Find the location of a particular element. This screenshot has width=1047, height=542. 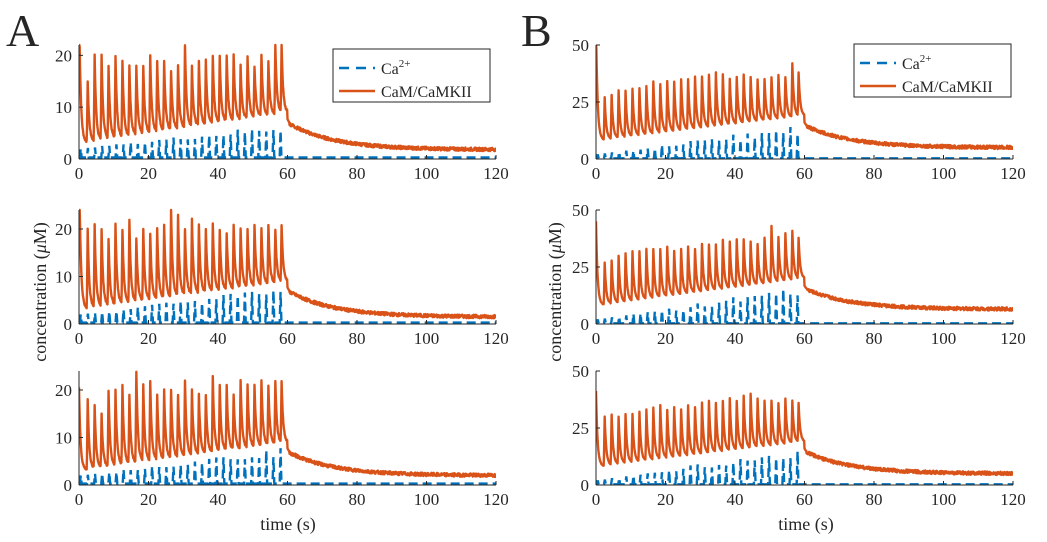

chart-pa1: 0 20 40 60 80 100 120 0 10 20 is located at coordinates (282, 113).